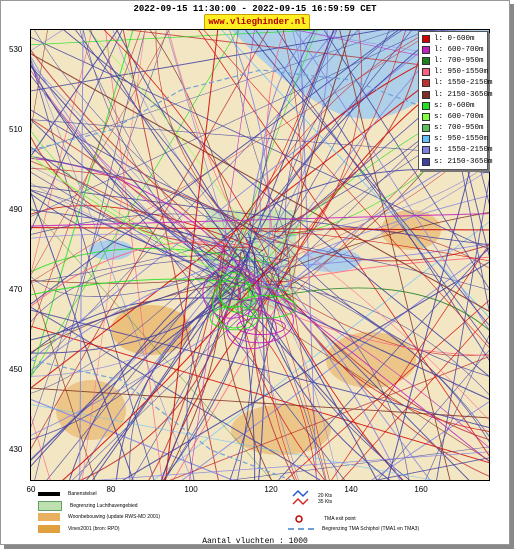  What do you see at coordinates (16, 49) in the screenshot?
I see `y-tick-label: 530` at bounding box center [16, 49].